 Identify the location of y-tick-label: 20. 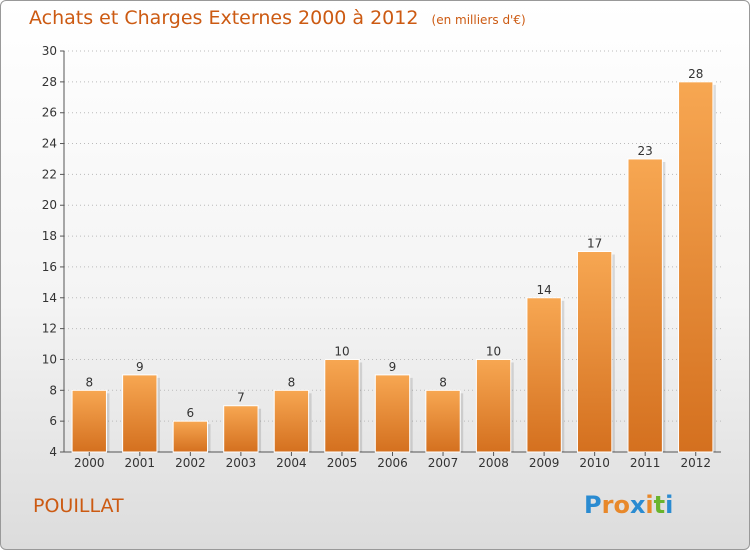
(49, 205).